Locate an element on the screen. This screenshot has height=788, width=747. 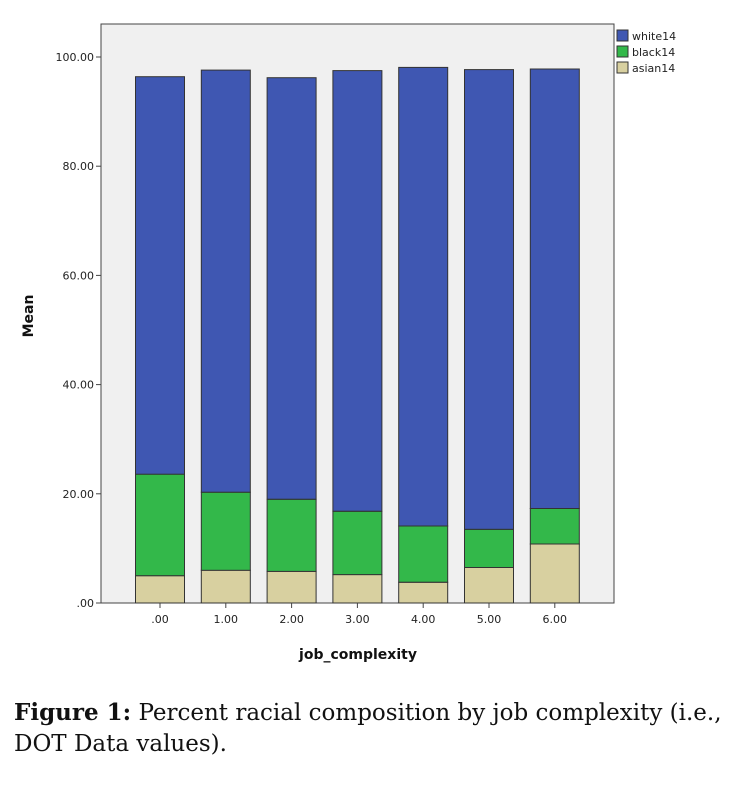
y-tick-label: 60.00 is located at coordinates (79, 275).